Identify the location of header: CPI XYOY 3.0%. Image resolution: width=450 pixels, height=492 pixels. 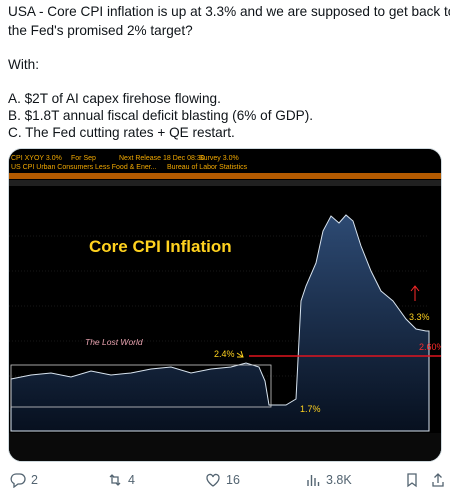
(36, 158).